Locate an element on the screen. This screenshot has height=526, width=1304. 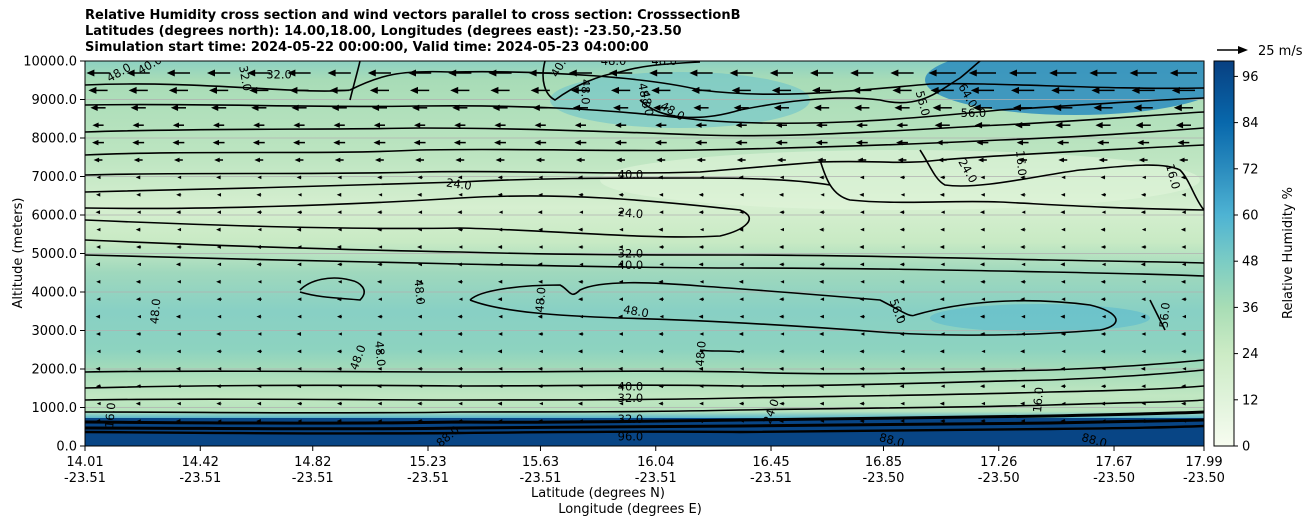
contour-label: 48.0 is located at coordinates (636, 311).